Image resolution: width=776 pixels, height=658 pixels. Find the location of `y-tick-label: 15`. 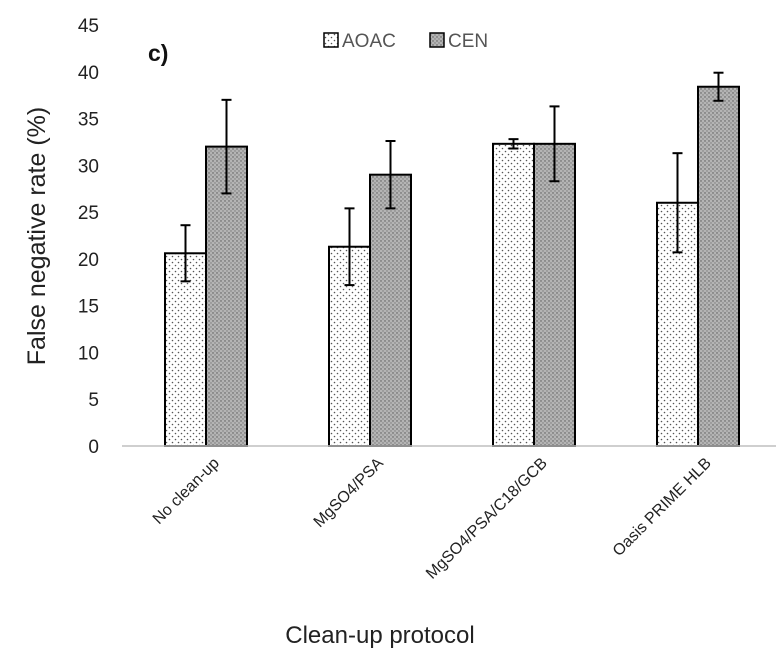

y-tick-label: 15 is located at coordinates (88, 307).